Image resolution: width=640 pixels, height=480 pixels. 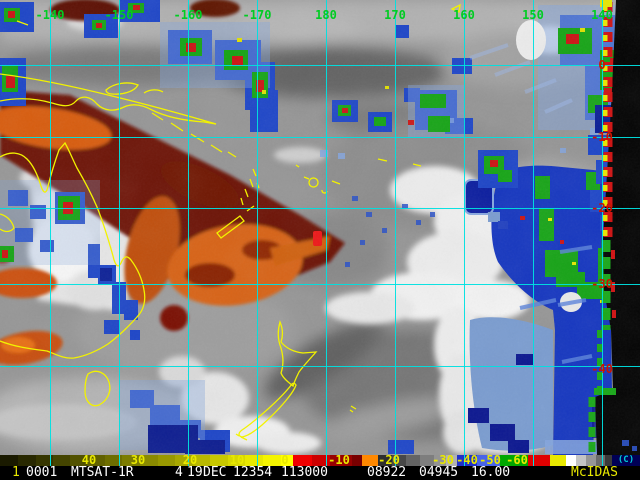 What do you see at coordinates (97, 388) in the screenshot?
I see `coast-tasmania` at bounding box center [97, 388].